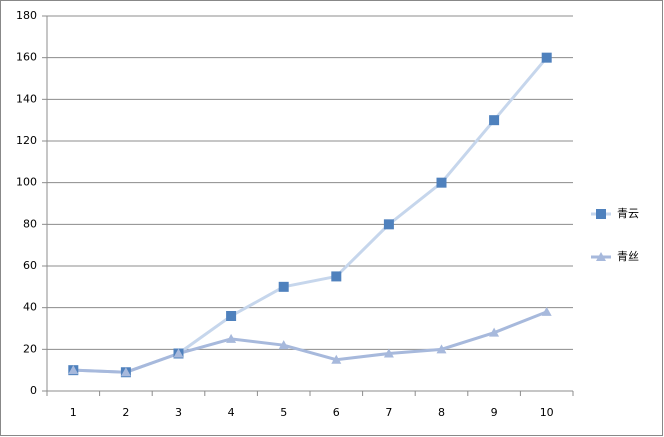 Image resolution: width=664 pixels, height=437 pixels. I want to click on x-tick-label: 7, so click(388, 412).